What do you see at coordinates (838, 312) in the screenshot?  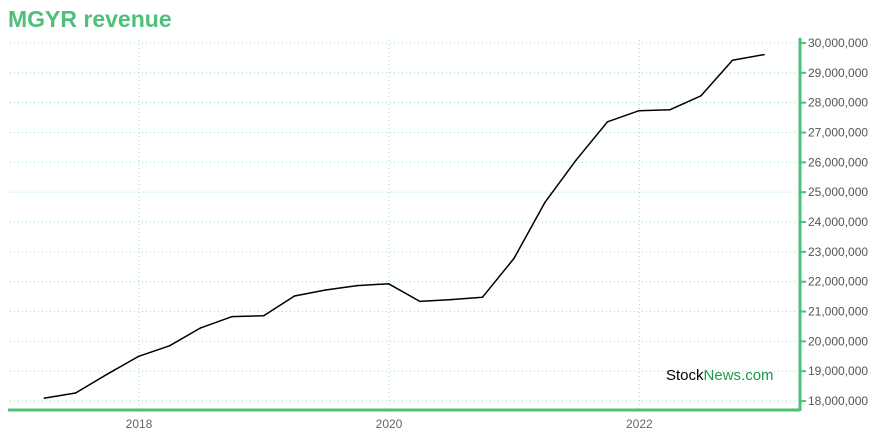 I see `y-tick-label: 21,000,000` at bounding box center [838, 312].